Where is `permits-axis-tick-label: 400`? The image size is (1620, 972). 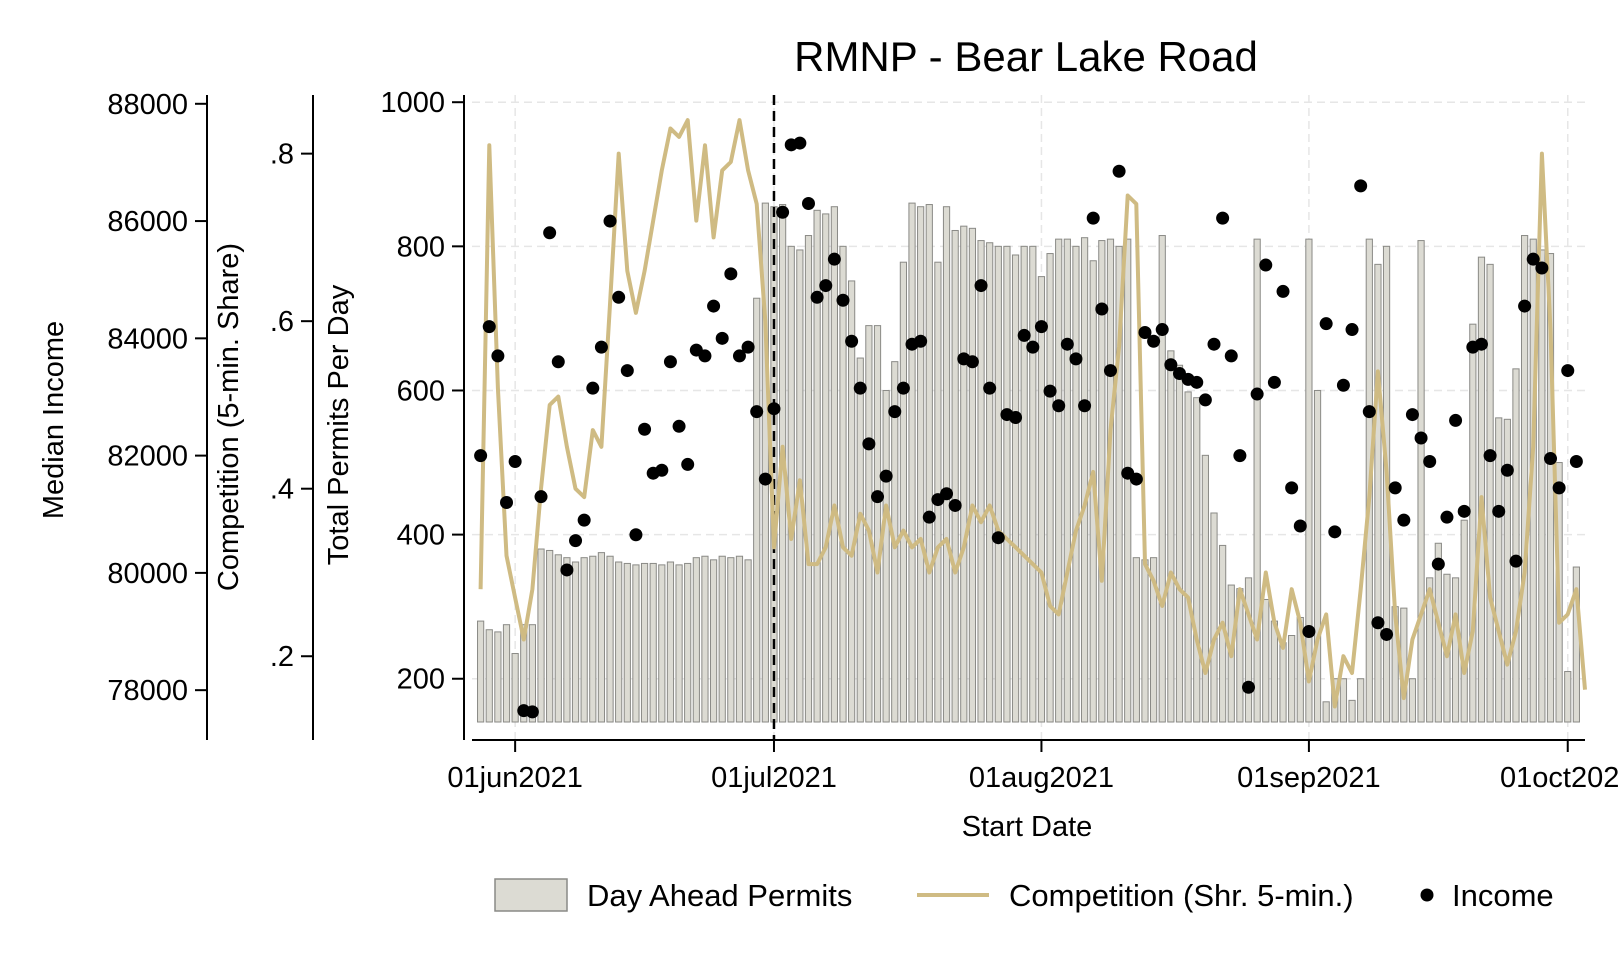
permits-axis-tick-label: 400 is located at coordinates (421, 536).